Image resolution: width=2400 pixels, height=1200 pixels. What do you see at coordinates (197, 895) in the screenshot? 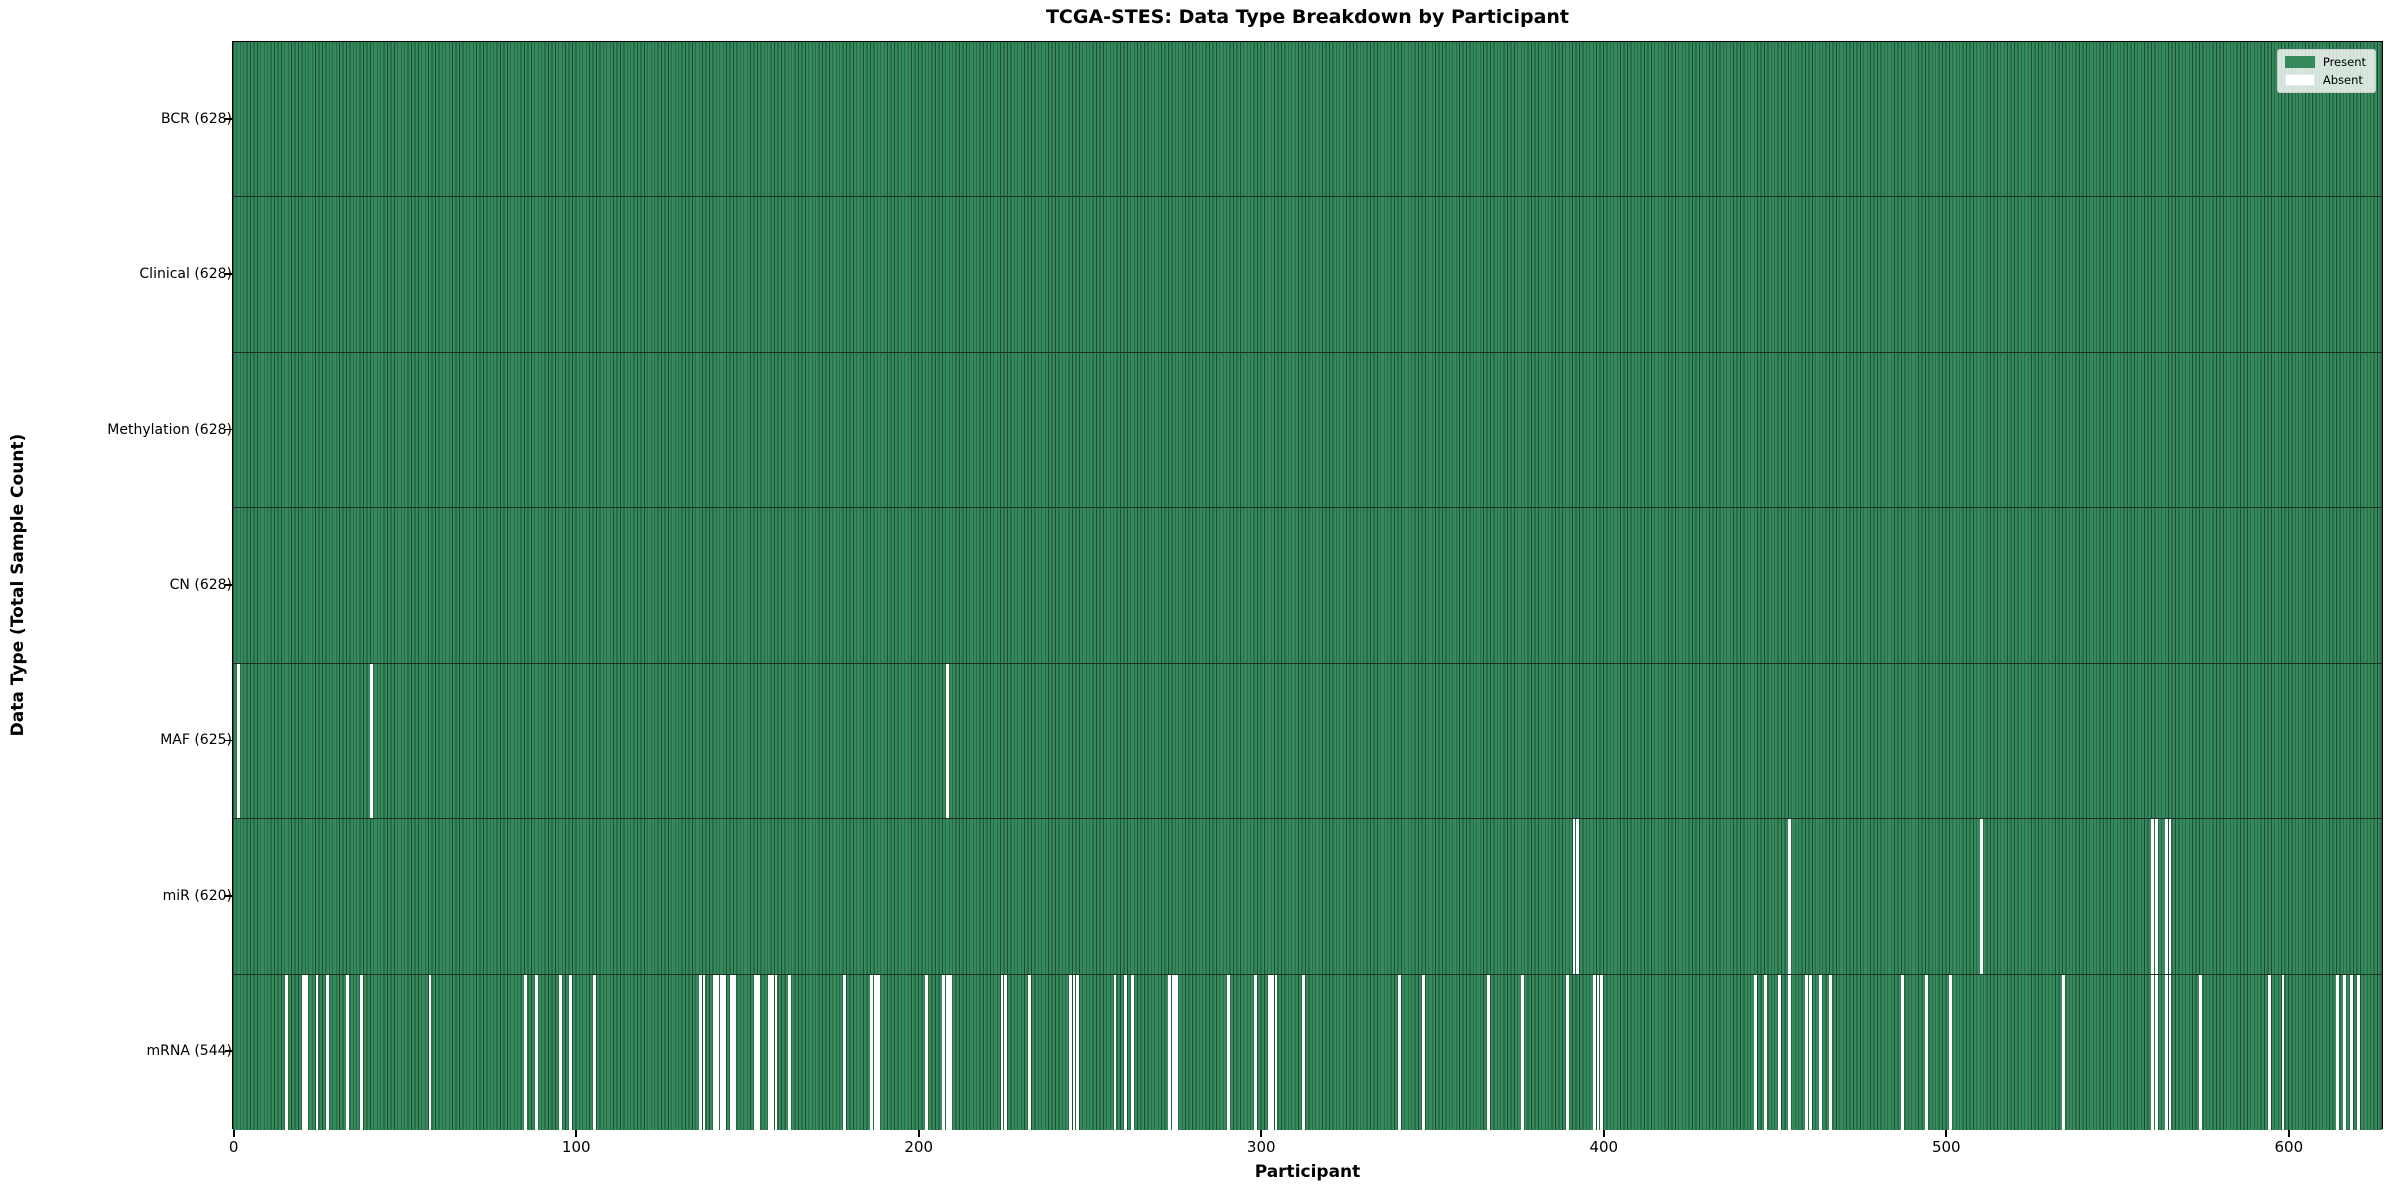
I see `y-tick-label-mir: miR (620)` at bounding box center [197, 895].